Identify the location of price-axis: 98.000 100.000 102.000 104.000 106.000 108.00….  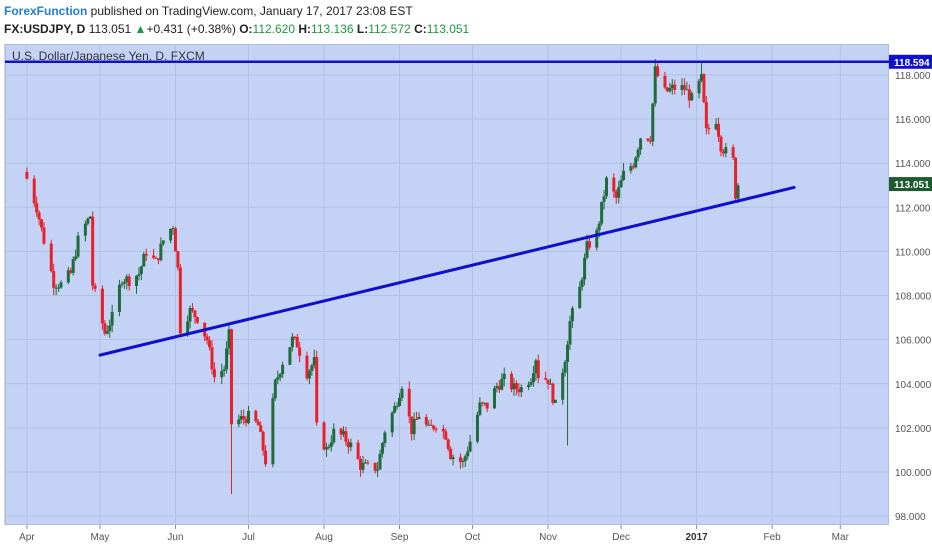
(910, 297).